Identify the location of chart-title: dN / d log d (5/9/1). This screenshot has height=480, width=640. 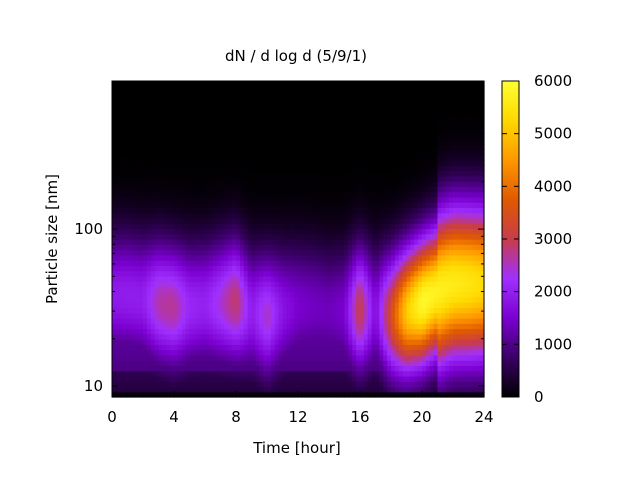
(296, 56).